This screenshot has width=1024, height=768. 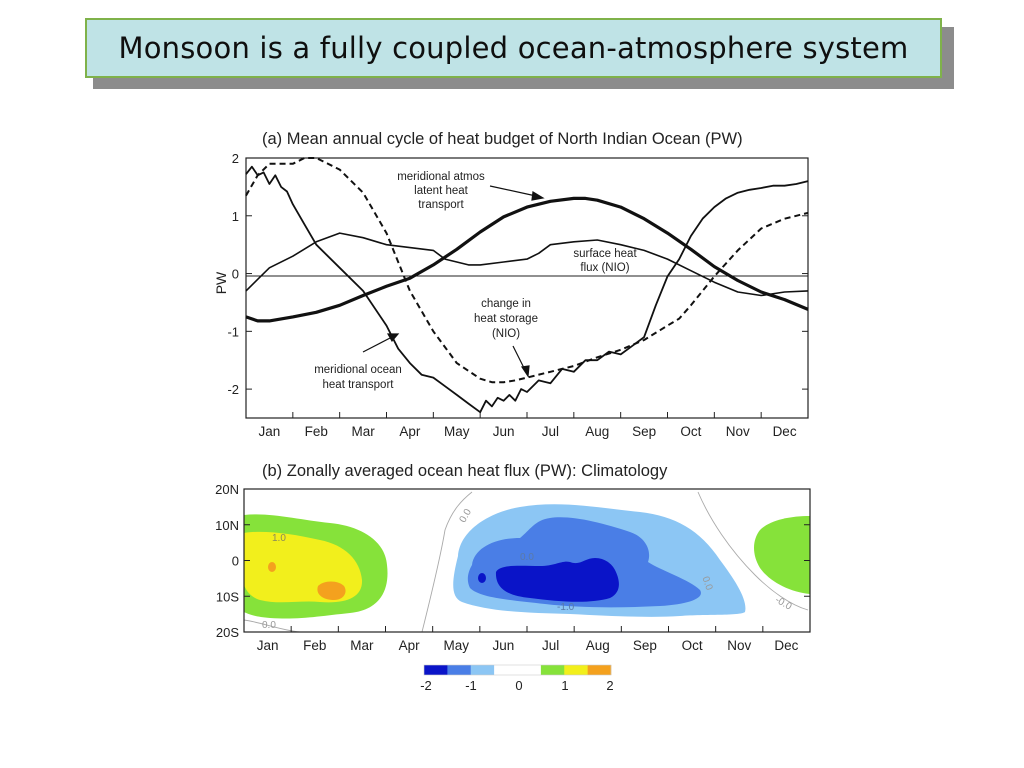 I want to click on a-xtick-label-6: Jul, so click(x=550, y=431).